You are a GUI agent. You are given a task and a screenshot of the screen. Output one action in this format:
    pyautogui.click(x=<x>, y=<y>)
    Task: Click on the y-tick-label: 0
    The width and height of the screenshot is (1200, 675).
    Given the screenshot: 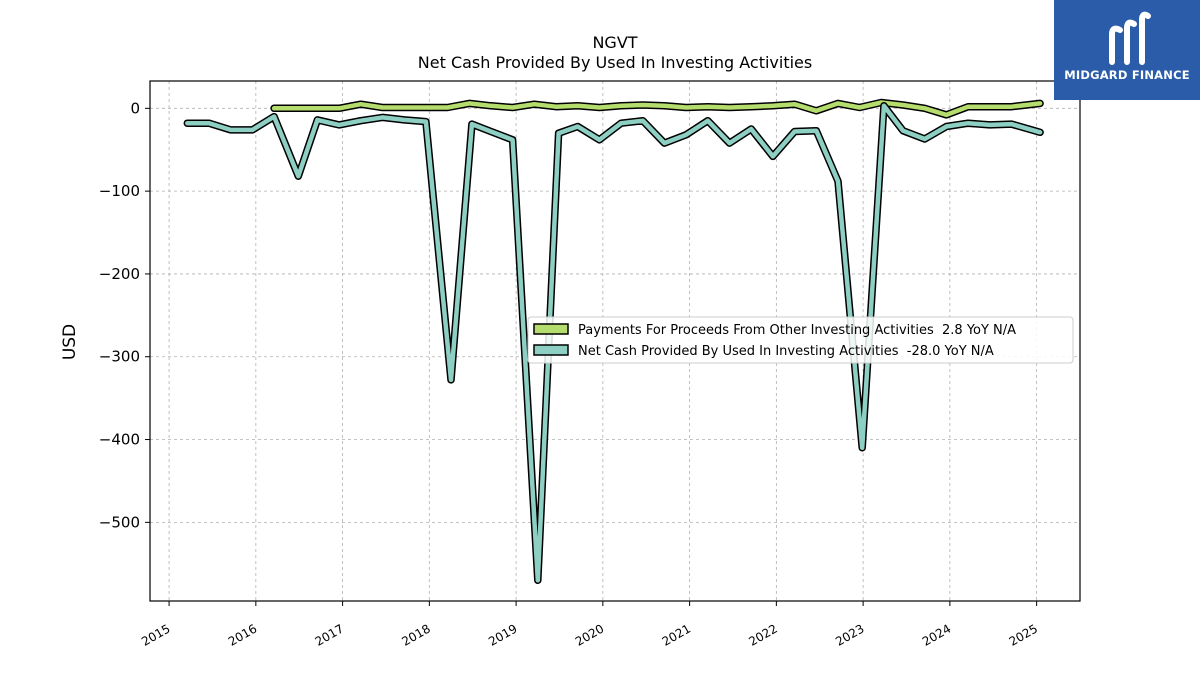 What is the action you would take?
    pyautogui.click(x=135, y=108)
    